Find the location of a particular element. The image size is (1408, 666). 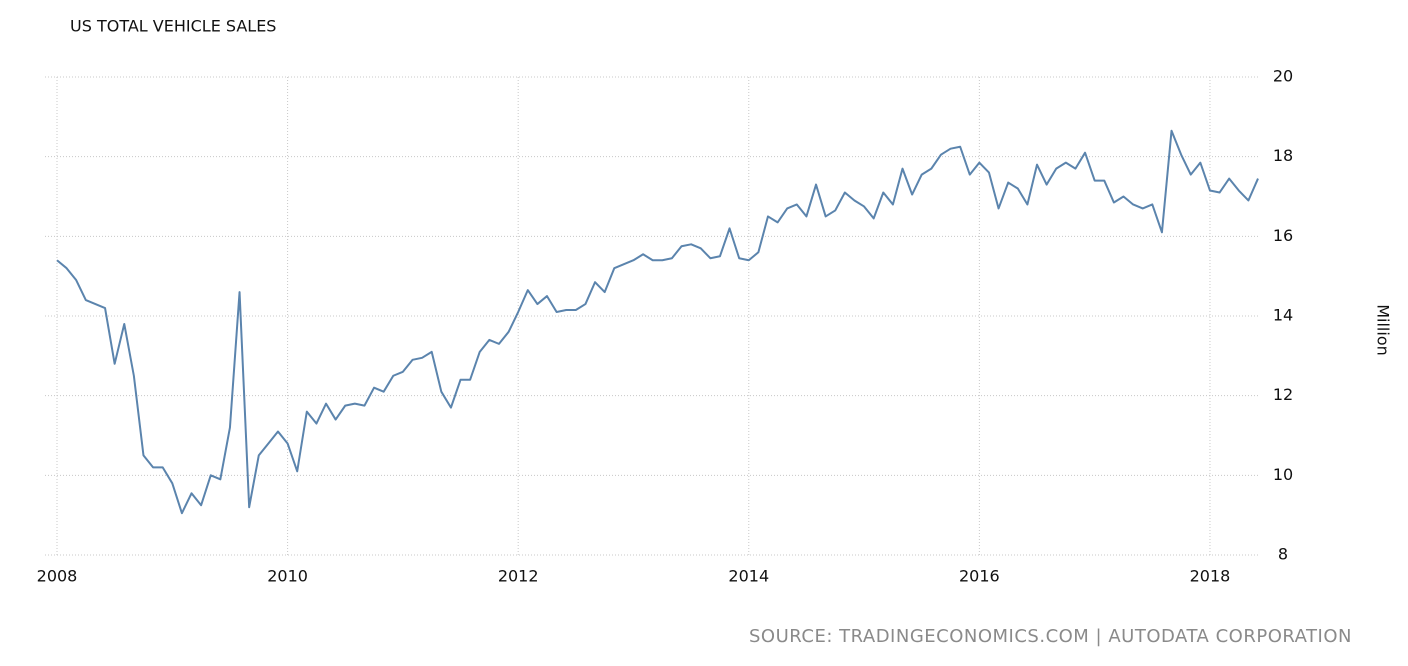

y-tick-label: 8 is located at coordinates (1283, 554).